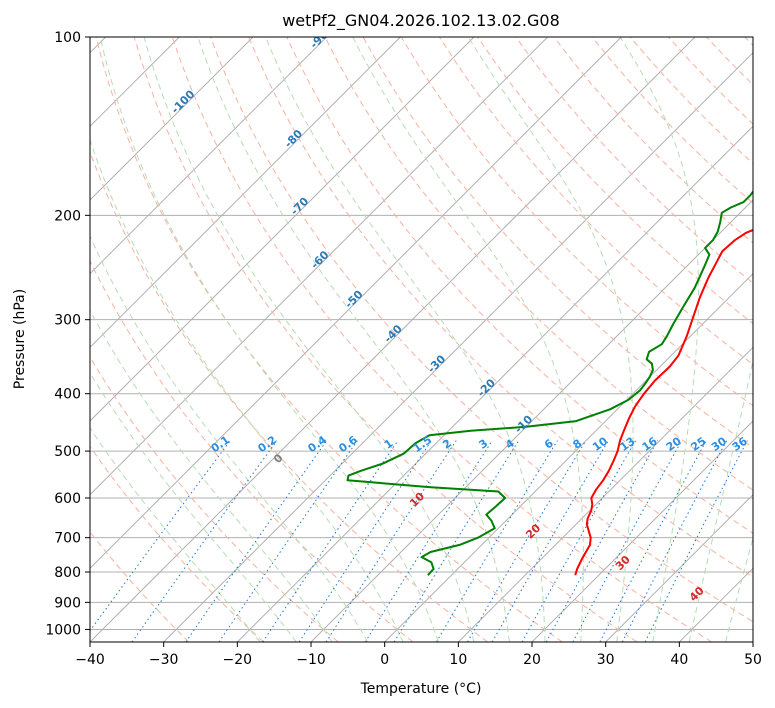  Describe the element at coordinates (63, 630) in the screenshot. I see `y-tick-label: 1000` at that location.